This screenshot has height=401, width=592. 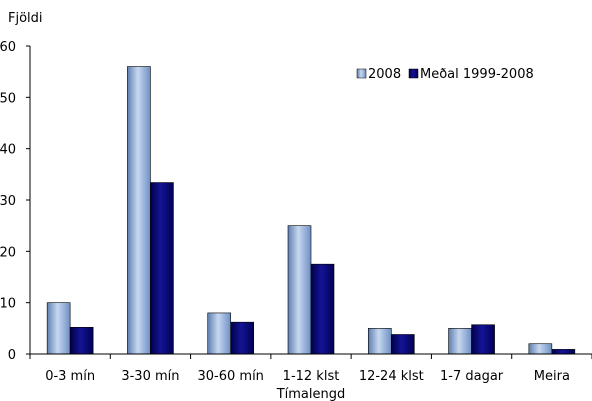 What do you see at coordinates (361, 73) in the screenshot?
I see `legend-swatch-2008` at bounding box center [361, 73].